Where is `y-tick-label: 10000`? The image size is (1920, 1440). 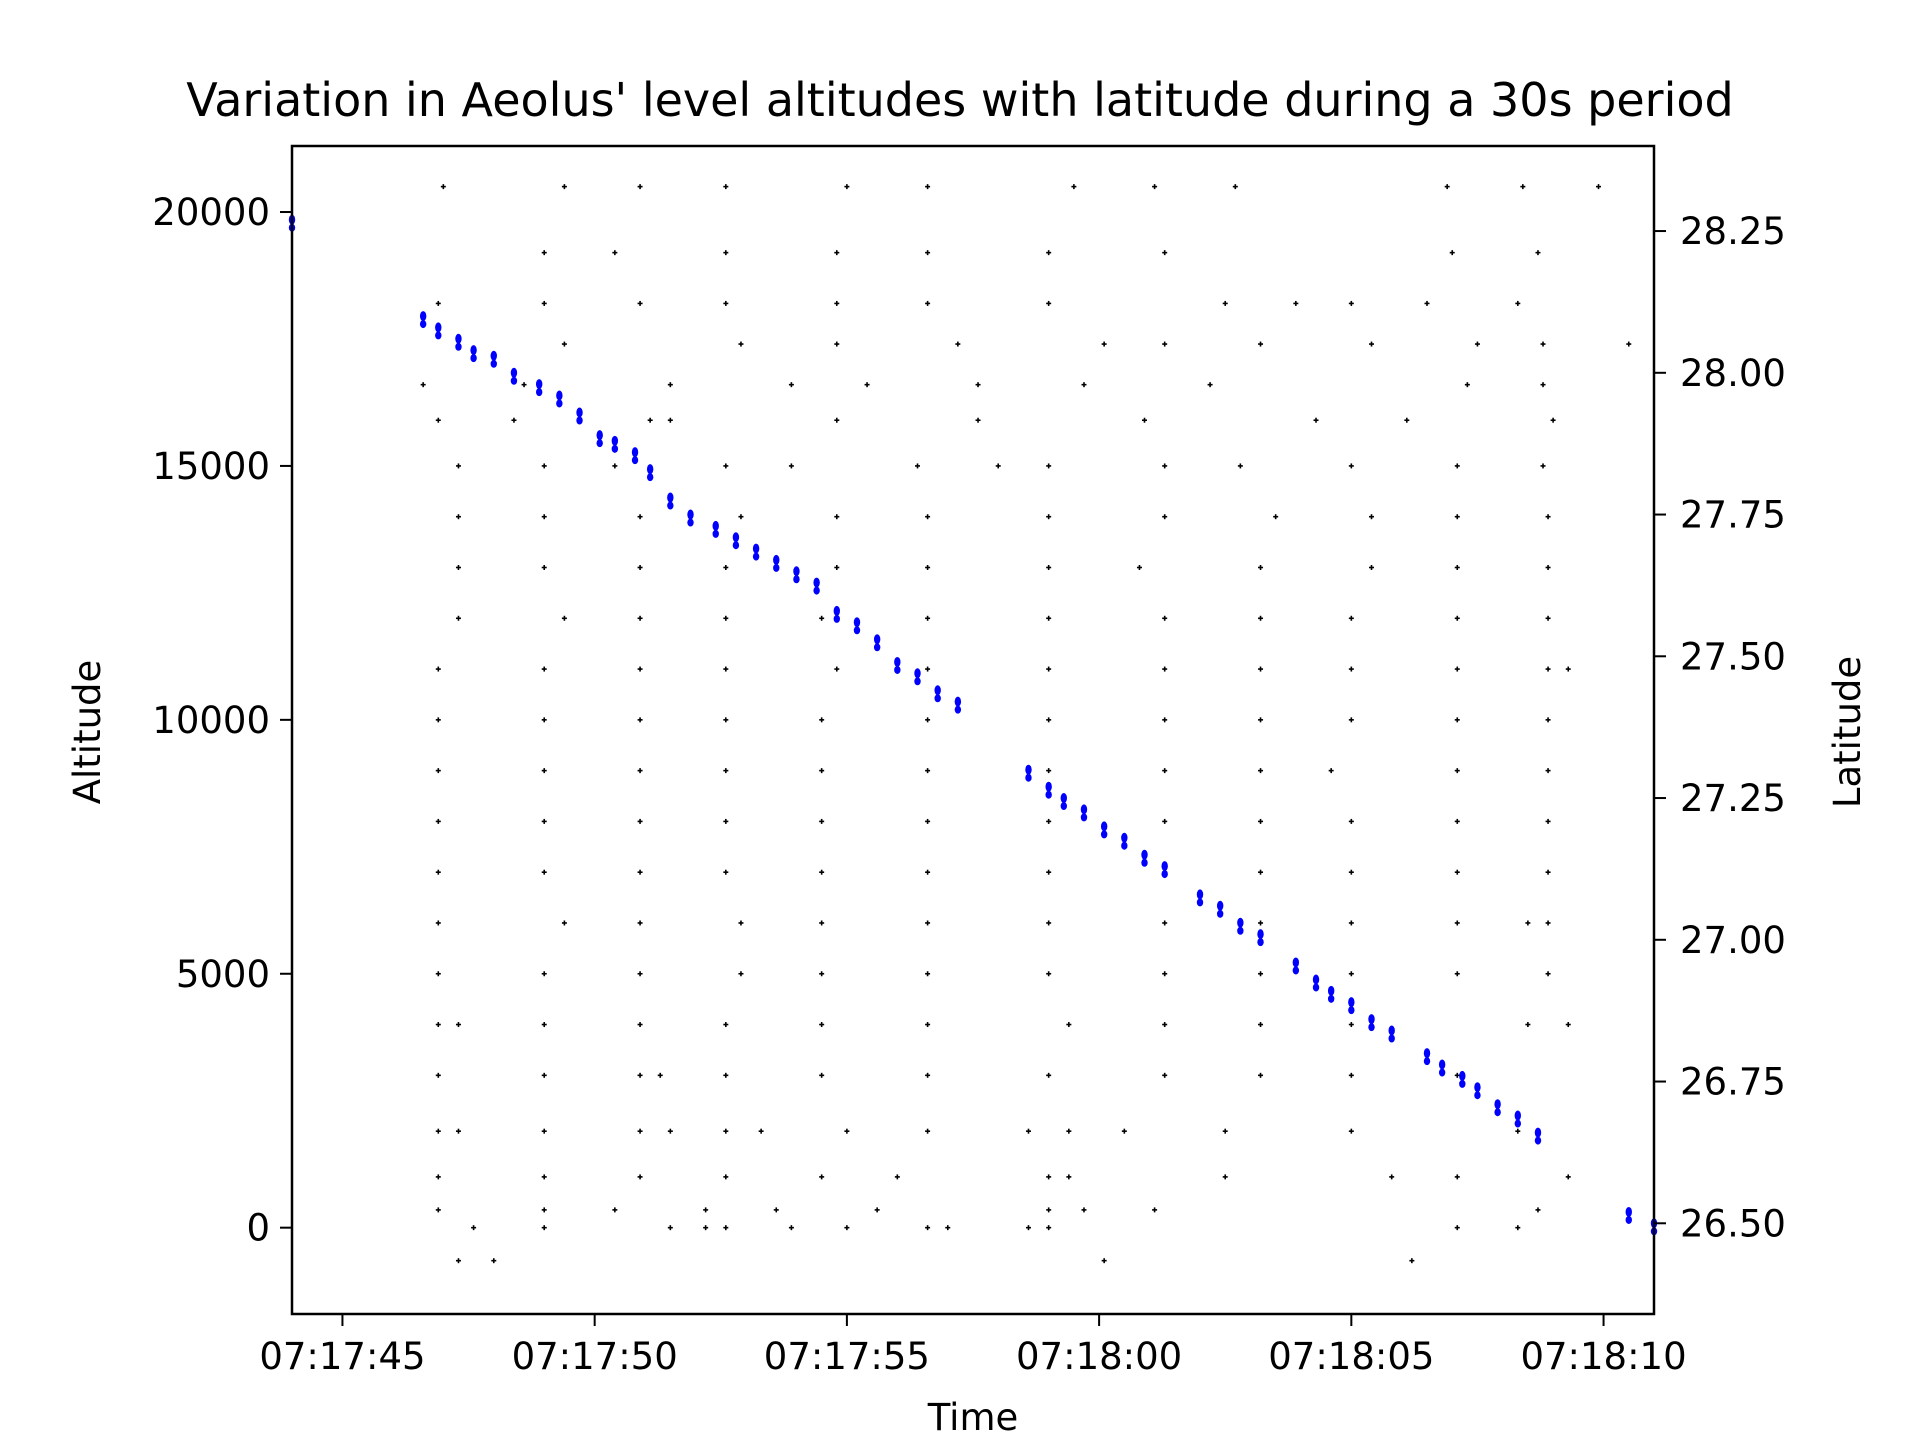 y-tick-label: 10000 is located at coordinates (211, 720).